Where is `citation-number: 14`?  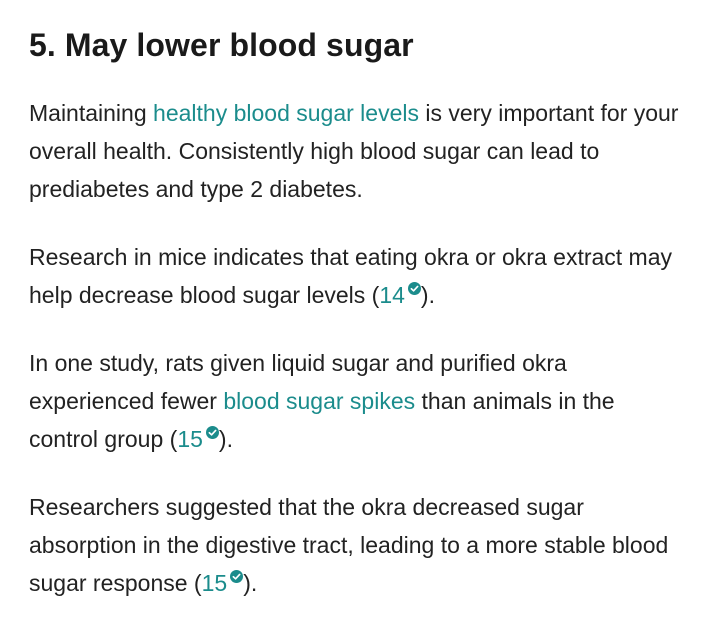
citation-number: 14 is located at coordinates (392, 295).